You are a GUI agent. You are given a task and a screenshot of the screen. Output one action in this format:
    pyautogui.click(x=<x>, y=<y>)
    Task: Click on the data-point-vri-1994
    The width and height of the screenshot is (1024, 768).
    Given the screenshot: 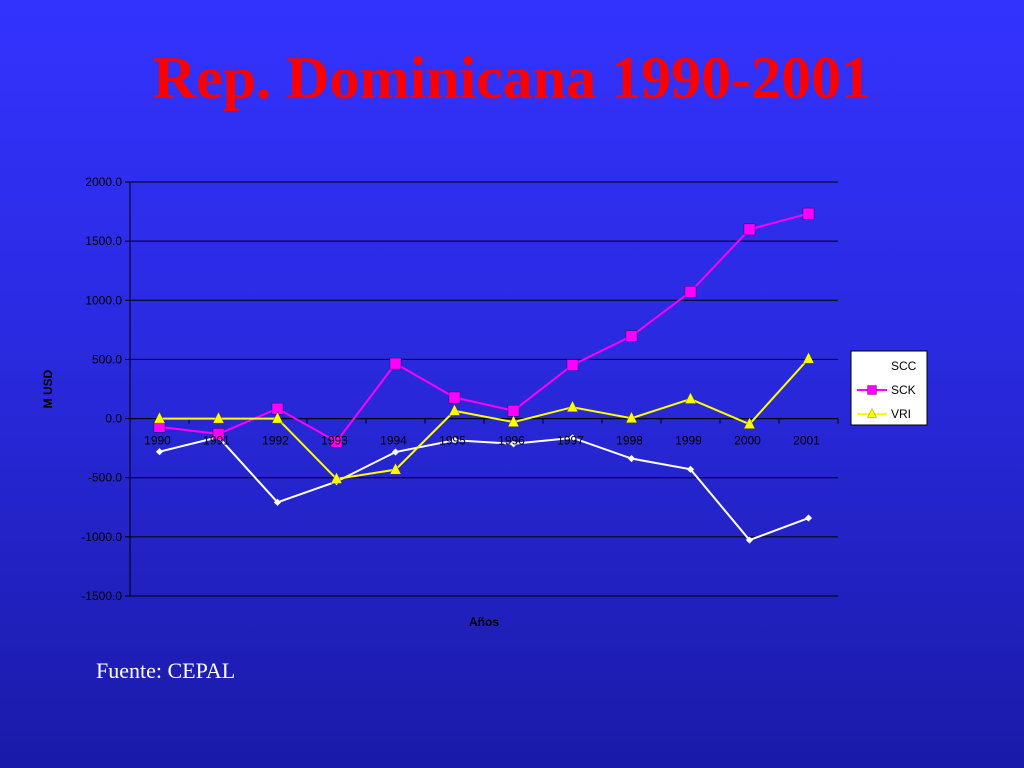 What is the action you would take?
    pyautogui.click(x=395, y=468)
    